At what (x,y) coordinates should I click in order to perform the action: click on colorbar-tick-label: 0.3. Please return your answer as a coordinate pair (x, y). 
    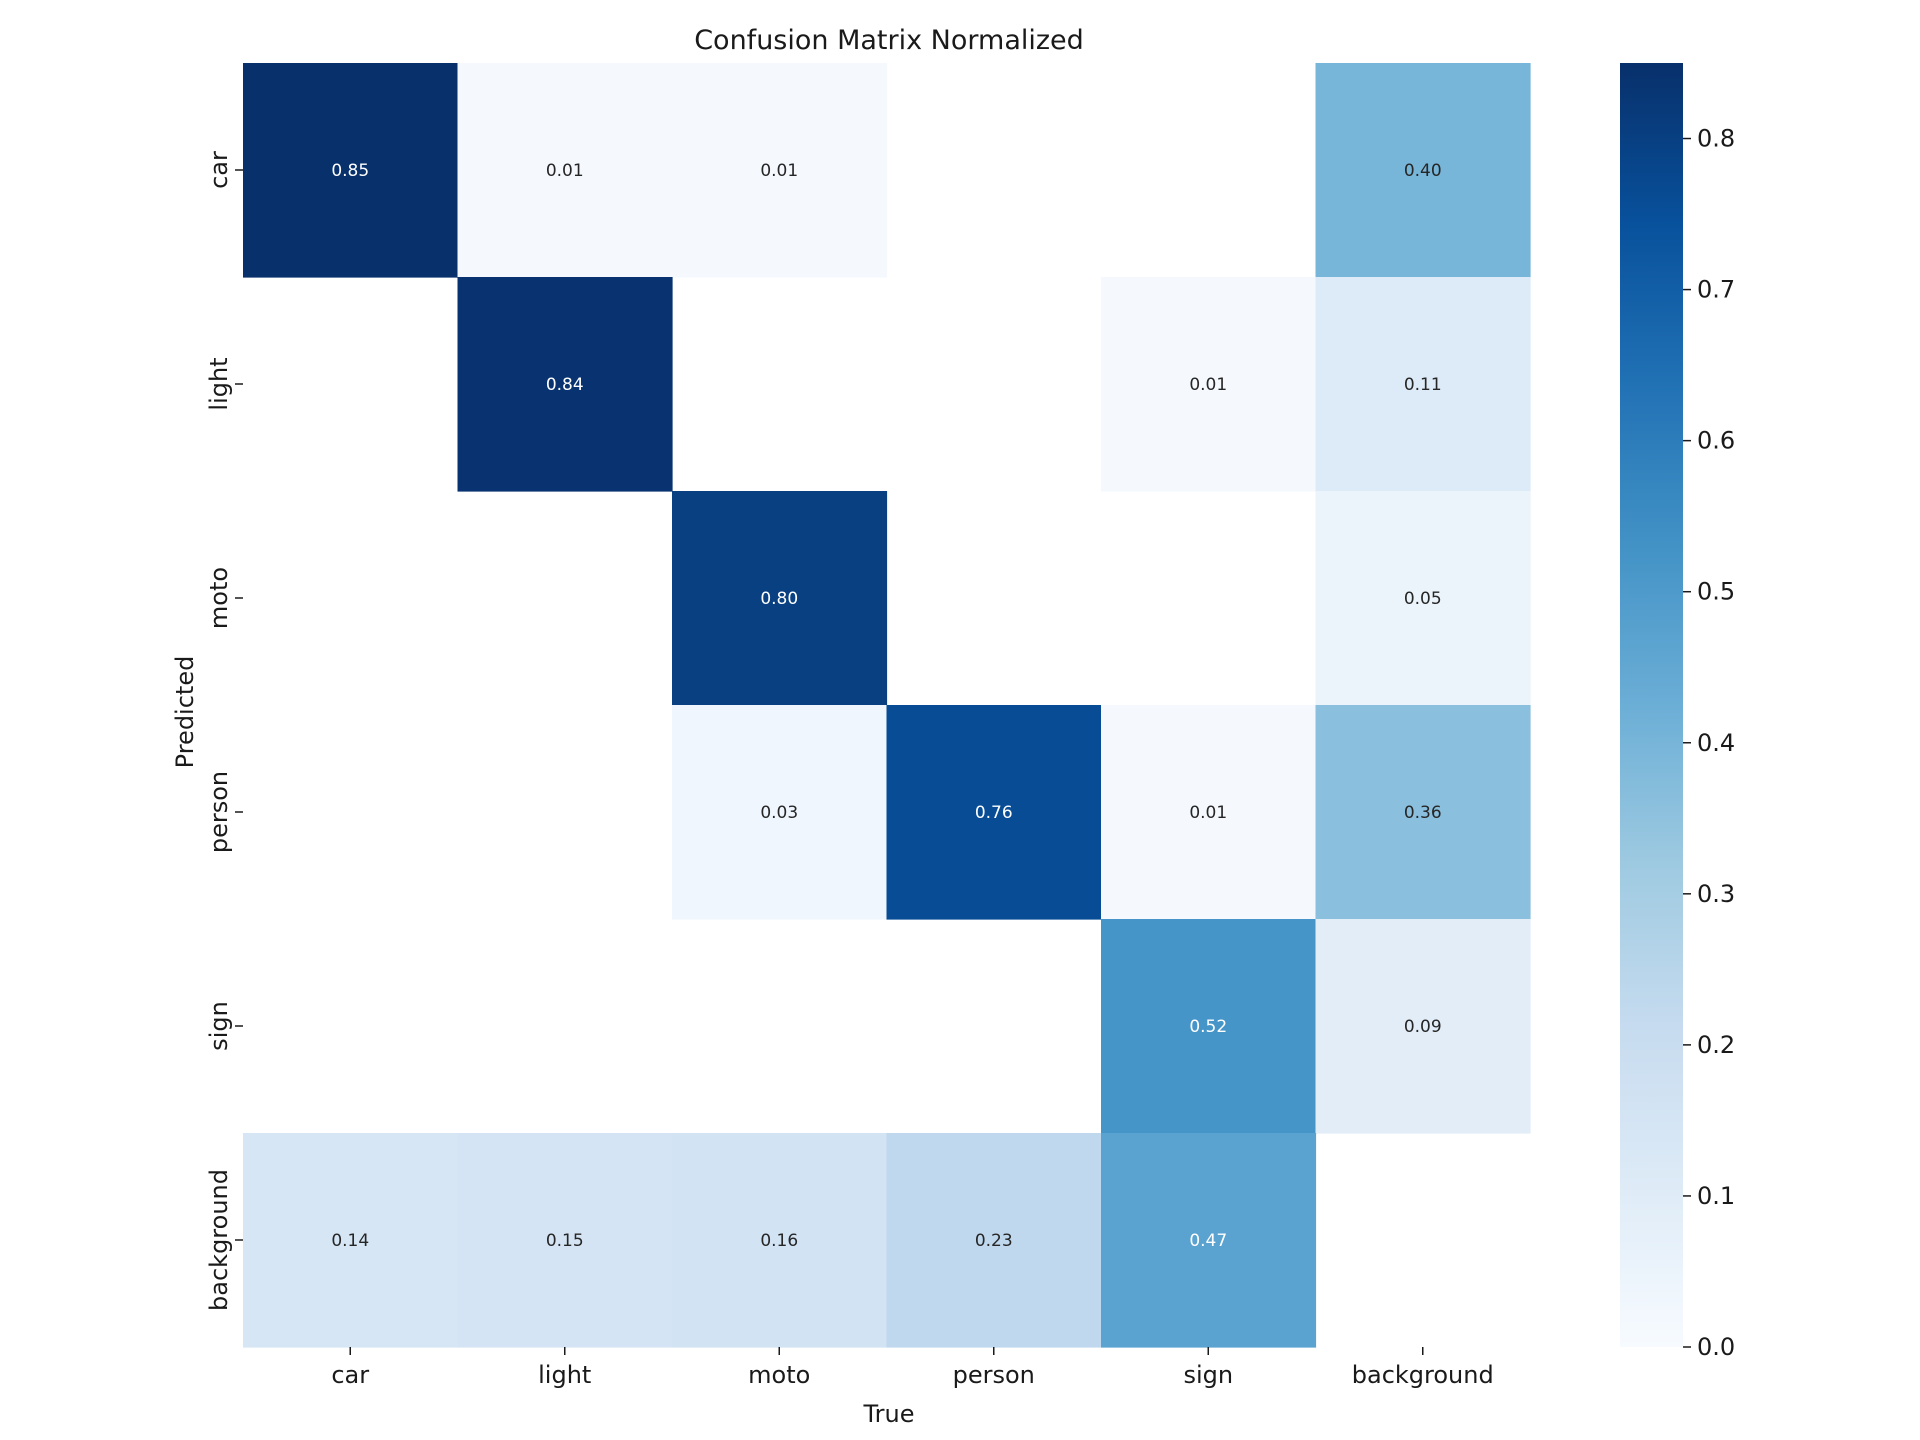
    Looking at the image, I should click on (1716, 894).